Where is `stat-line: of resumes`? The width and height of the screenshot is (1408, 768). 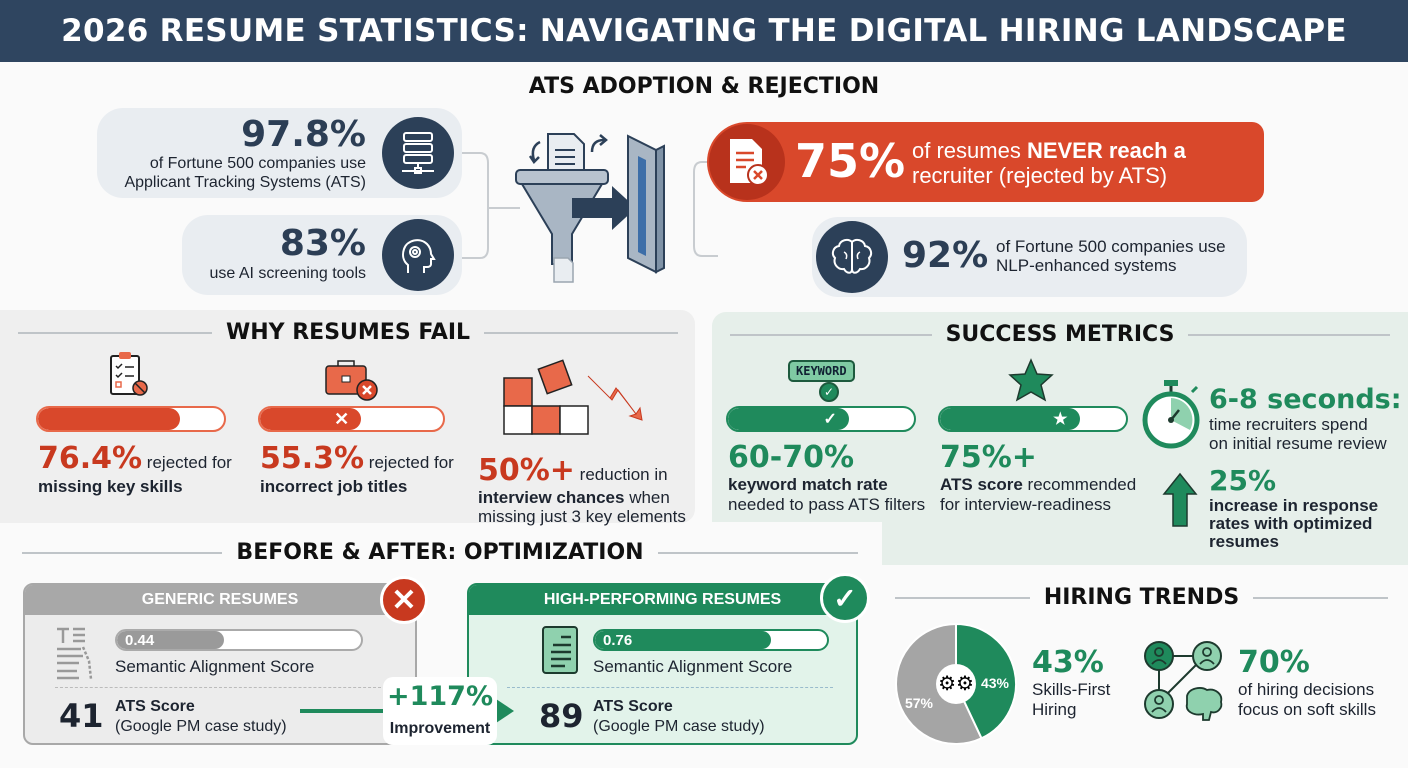 stat-line: of resumes is located at coordinates (969, 150).